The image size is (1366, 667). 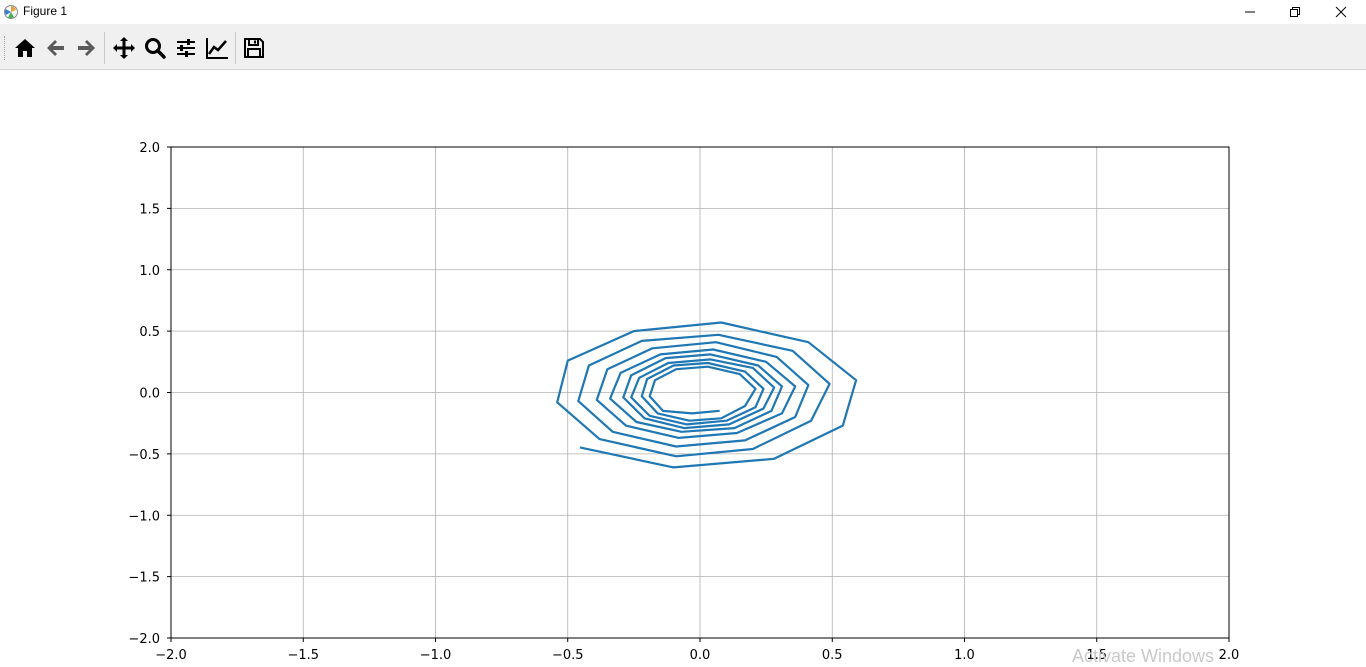 I want to click on y-tick-label: −2.0, so click(x=144, y=639).